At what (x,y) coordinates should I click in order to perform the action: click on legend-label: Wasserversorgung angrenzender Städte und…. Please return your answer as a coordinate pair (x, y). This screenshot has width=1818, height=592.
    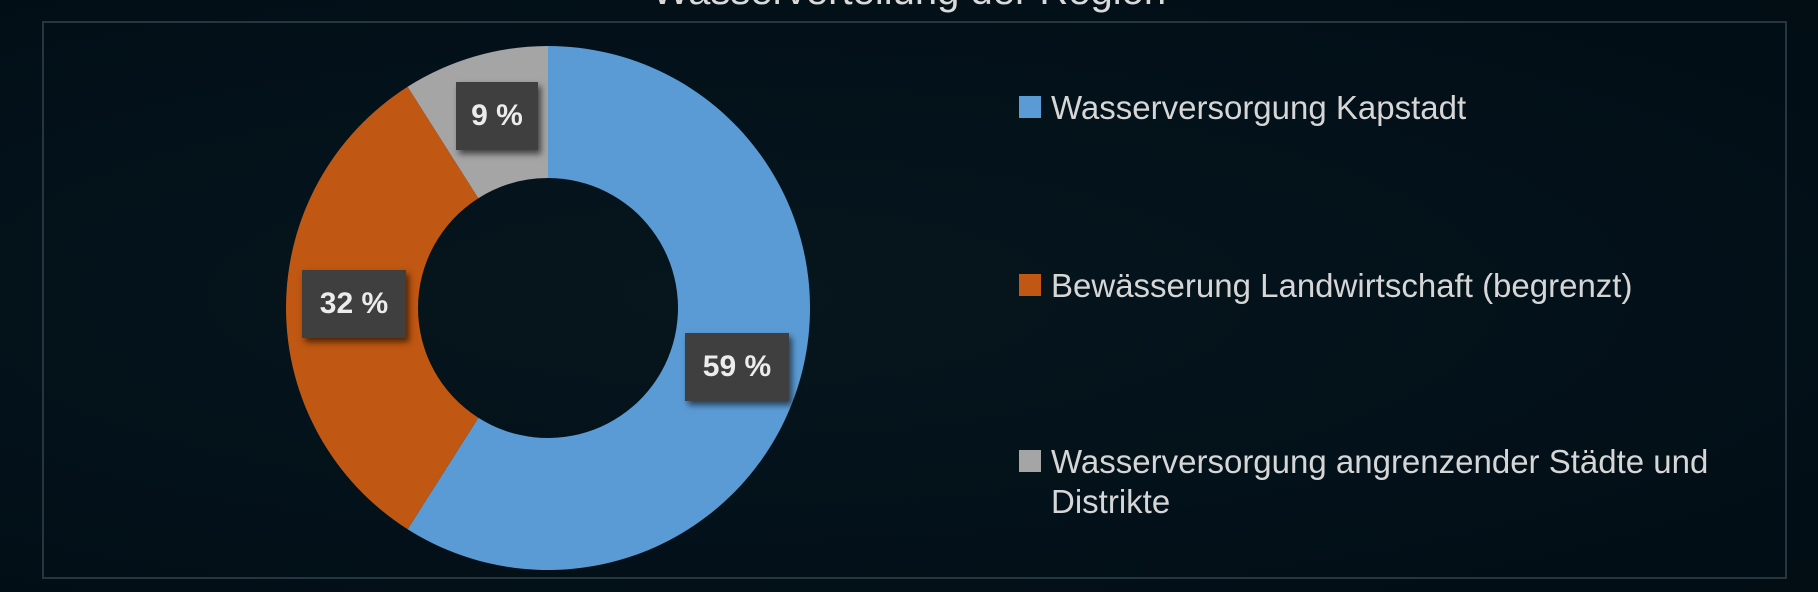
    Looking at the image, I should click on (1380, 481).